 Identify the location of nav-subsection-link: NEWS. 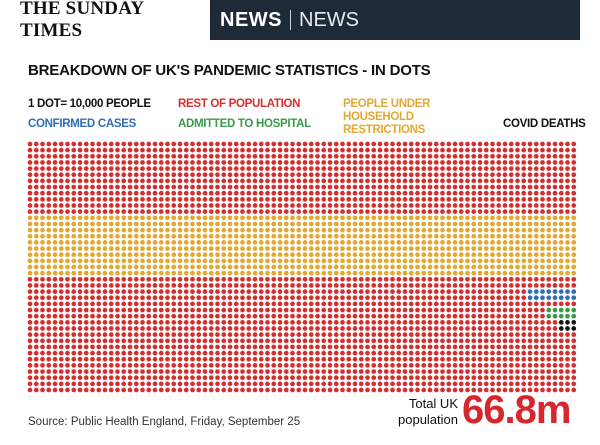
(329, 19).